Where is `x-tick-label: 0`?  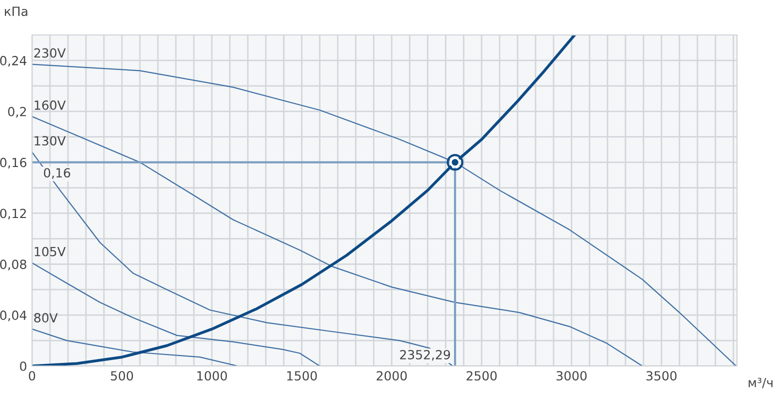
x-tick-label: 0 is located at coordinates (32, 376).